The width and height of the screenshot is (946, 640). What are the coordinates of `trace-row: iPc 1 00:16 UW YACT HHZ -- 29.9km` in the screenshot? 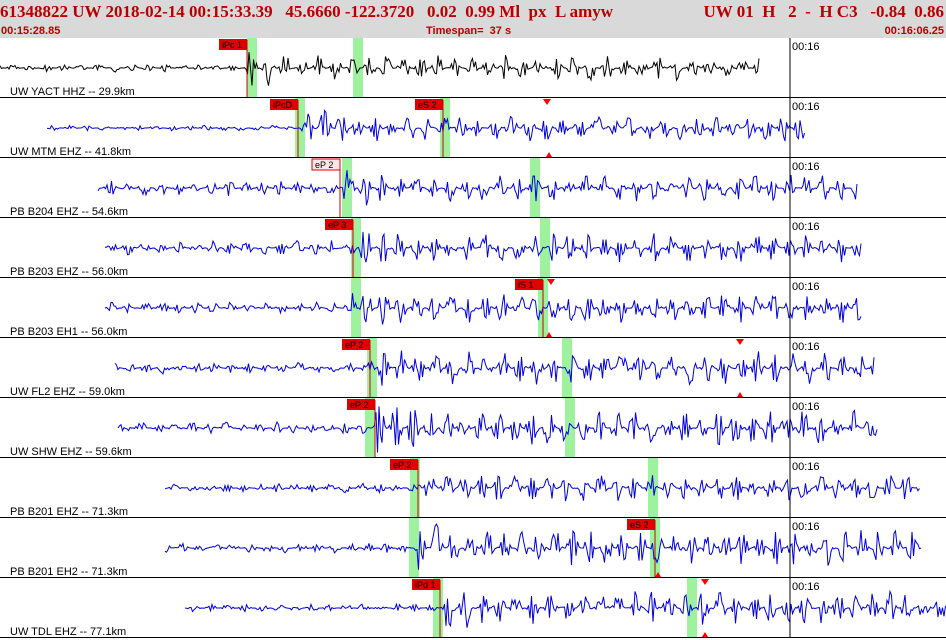 It's located at (473, 68).